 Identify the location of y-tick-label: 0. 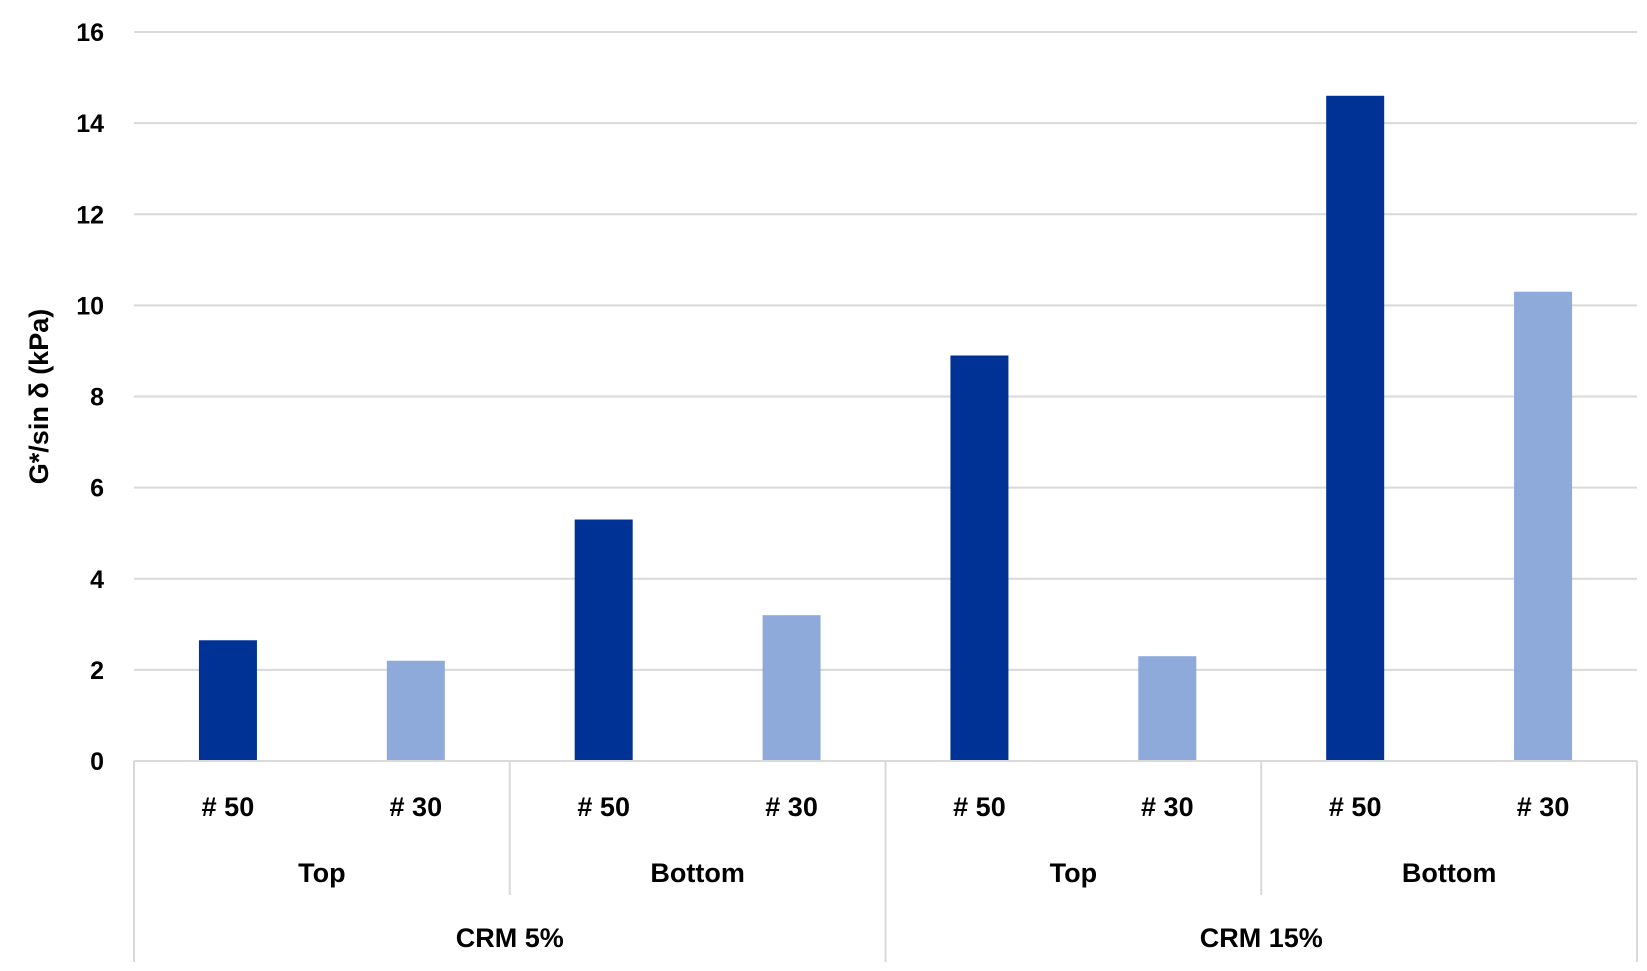
(97, 762).